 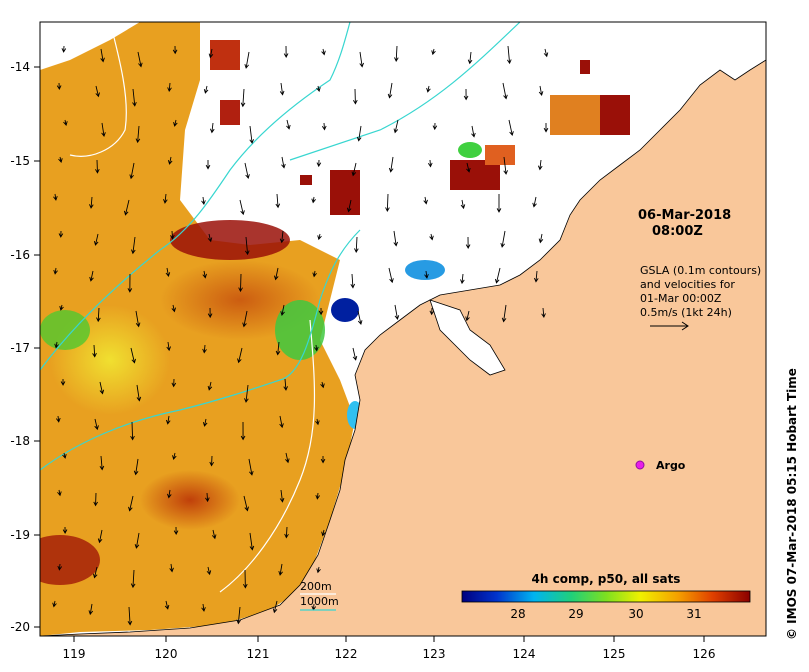 What do you see at coordinates (681, 298) in the screenshot?
I see `gsla-line: 01-Mar 00:00Z` at bounding box center [681, 298].